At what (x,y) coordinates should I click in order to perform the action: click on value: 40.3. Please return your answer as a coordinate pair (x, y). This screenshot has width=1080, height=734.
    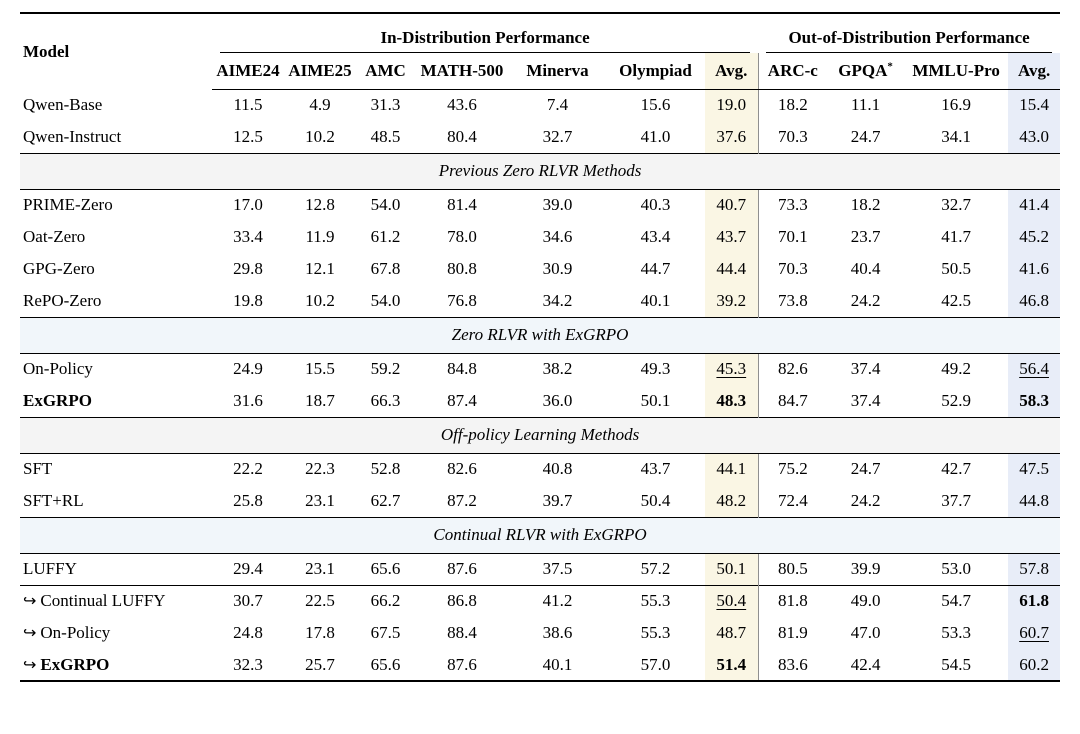
    Looking at the image, I should click on (655, 205).